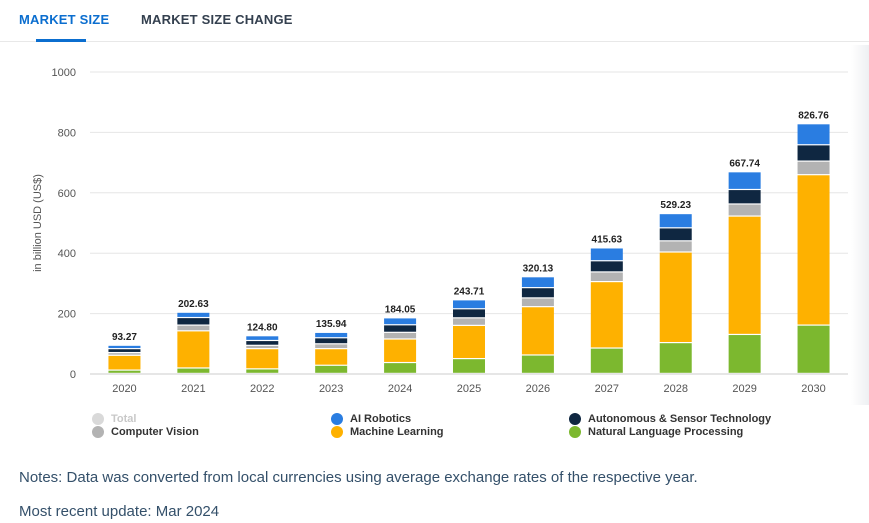 This screenshot has height=523, width=869. I want to click on x-tick-label: 2024, so click(400, 389).